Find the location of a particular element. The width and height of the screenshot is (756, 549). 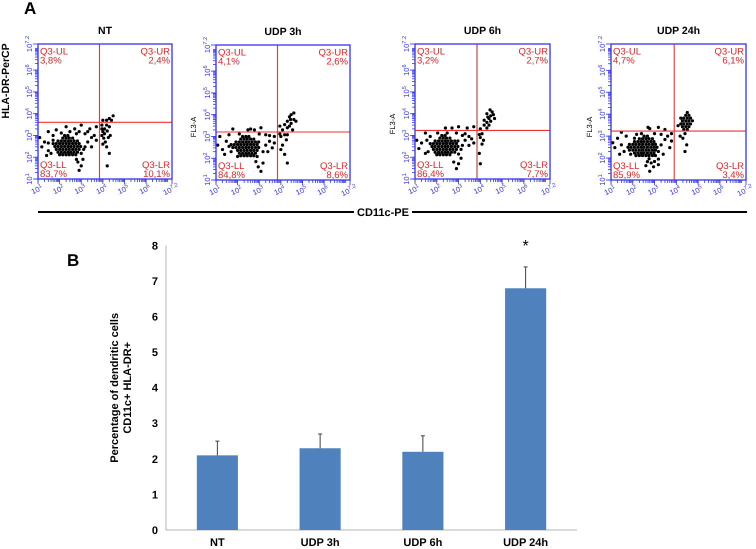

x-tick-label: UDP 24h is located at coordinates (525, 543).